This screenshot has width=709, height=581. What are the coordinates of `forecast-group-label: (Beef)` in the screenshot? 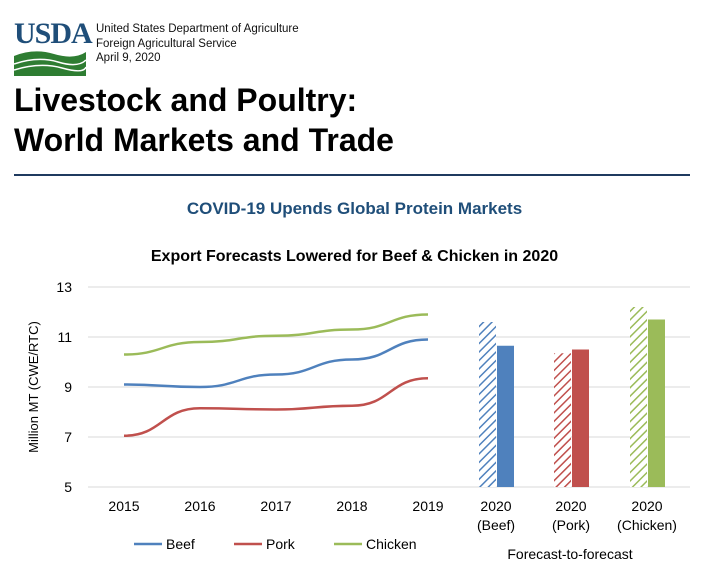 It's located at (496, 525).